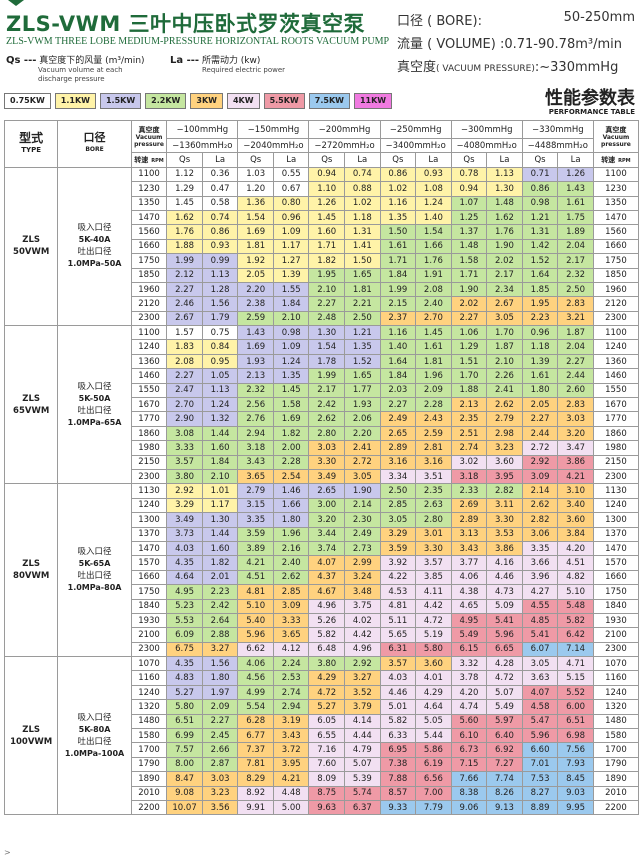 The width and height of the screenshot is (643, 857). What do you see at coordinates (327, 433) in the screenshot?
I see `qs-cell: 2.80` at bounding box center [327, 433].